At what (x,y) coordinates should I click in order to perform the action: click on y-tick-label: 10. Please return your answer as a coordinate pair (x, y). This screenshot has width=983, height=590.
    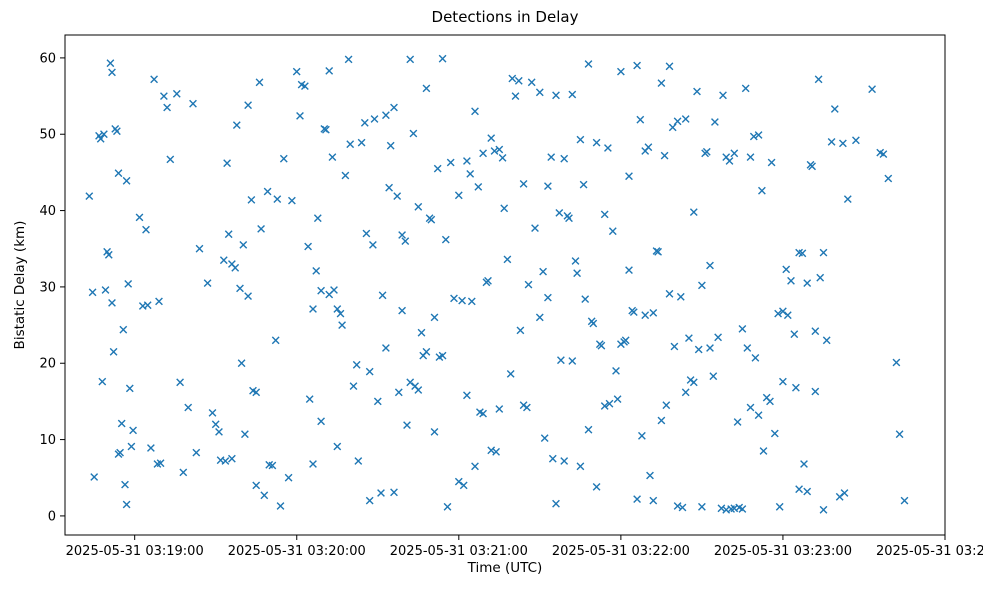
    Looking at the image, I should click on (47, 440).